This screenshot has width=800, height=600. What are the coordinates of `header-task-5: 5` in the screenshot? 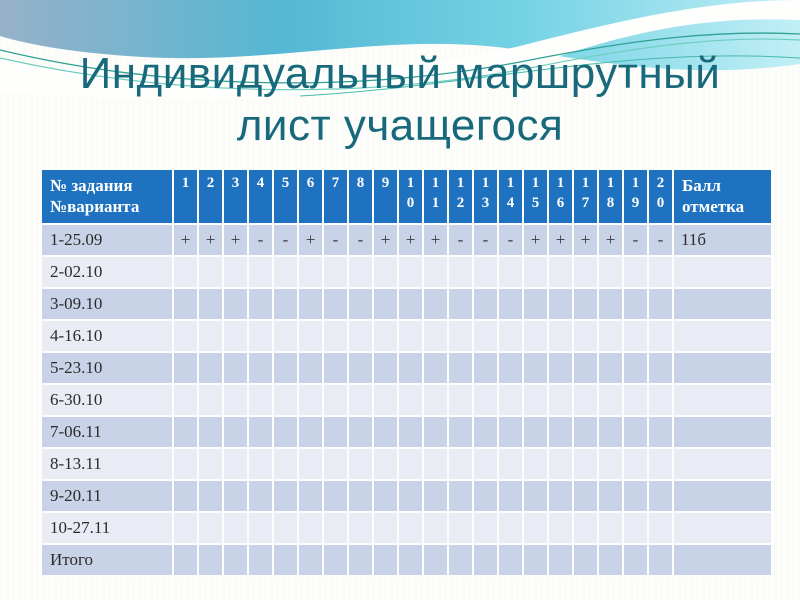 It's located at (285, 196).